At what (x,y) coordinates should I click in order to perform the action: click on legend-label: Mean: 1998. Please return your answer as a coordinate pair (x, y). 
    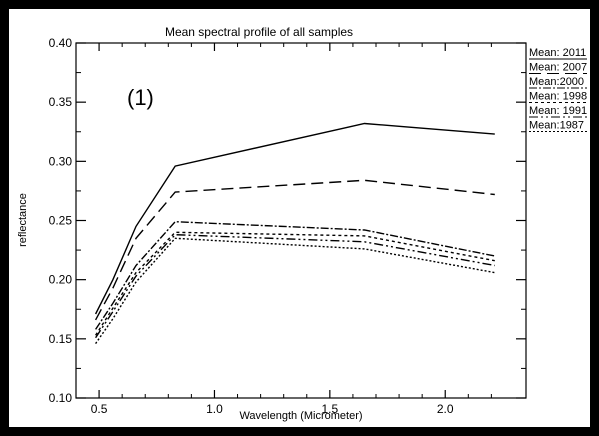
    Looking at the image, I should click on (558, 97).